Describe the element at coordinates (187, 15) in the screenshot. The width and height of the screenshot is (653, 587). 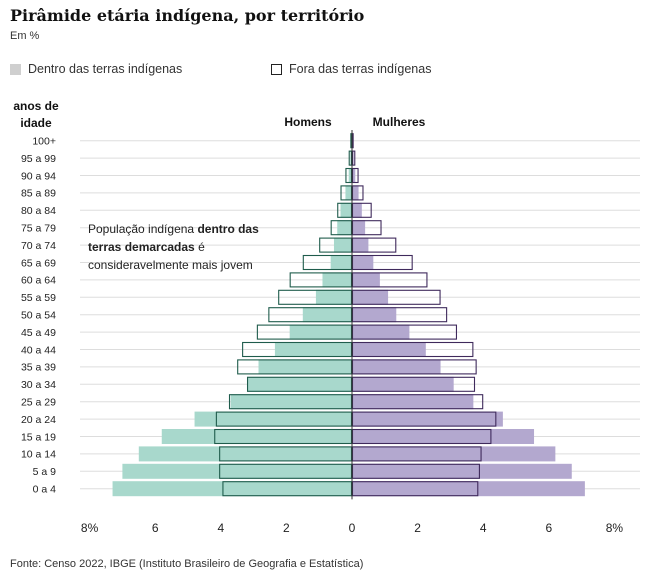
I see `chart-title: Pirâmide etária indígena, por território` at that location.